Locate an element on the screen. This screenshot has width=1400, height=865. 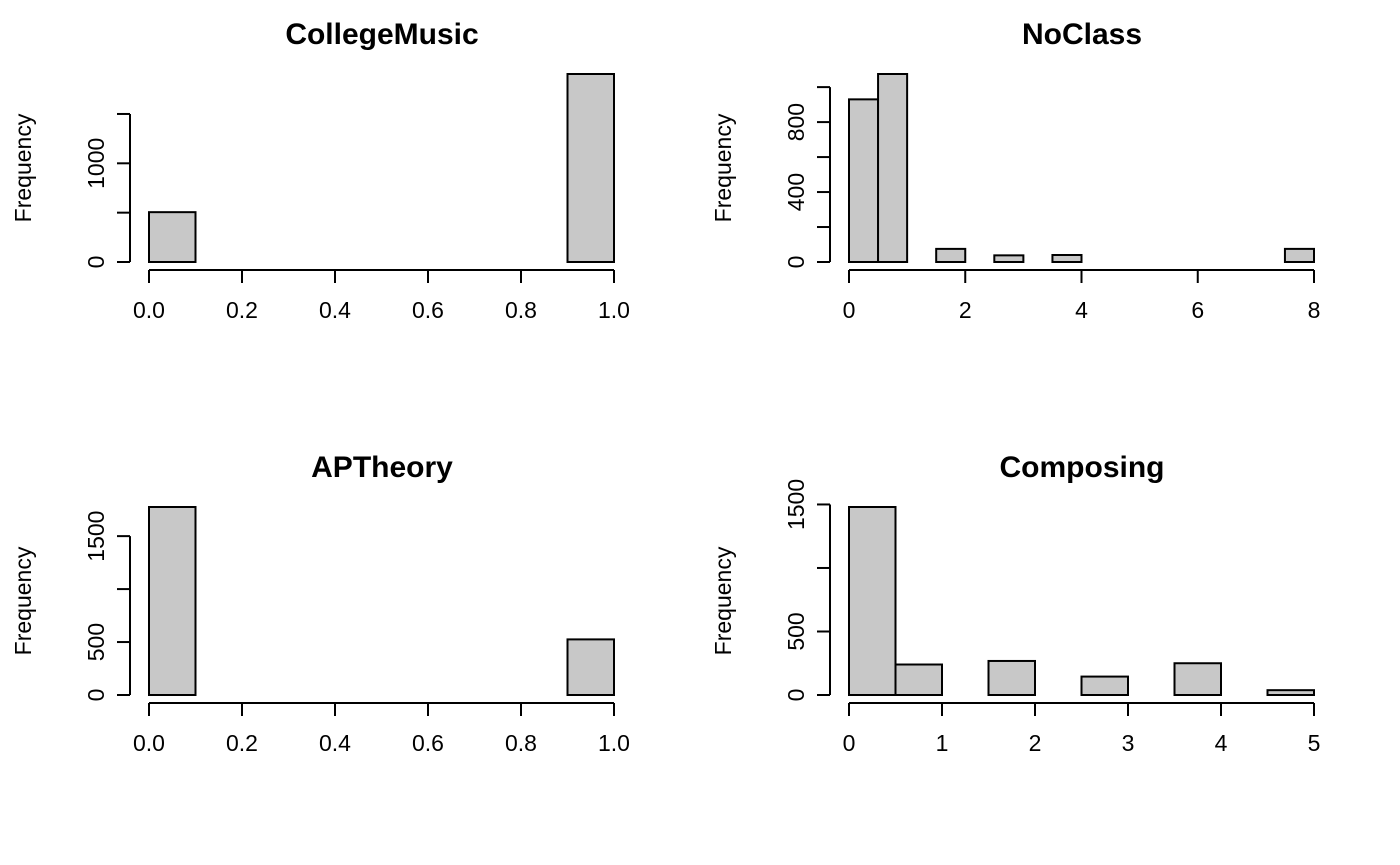
panel-title: APTheory is located at coordinates (382, 467).